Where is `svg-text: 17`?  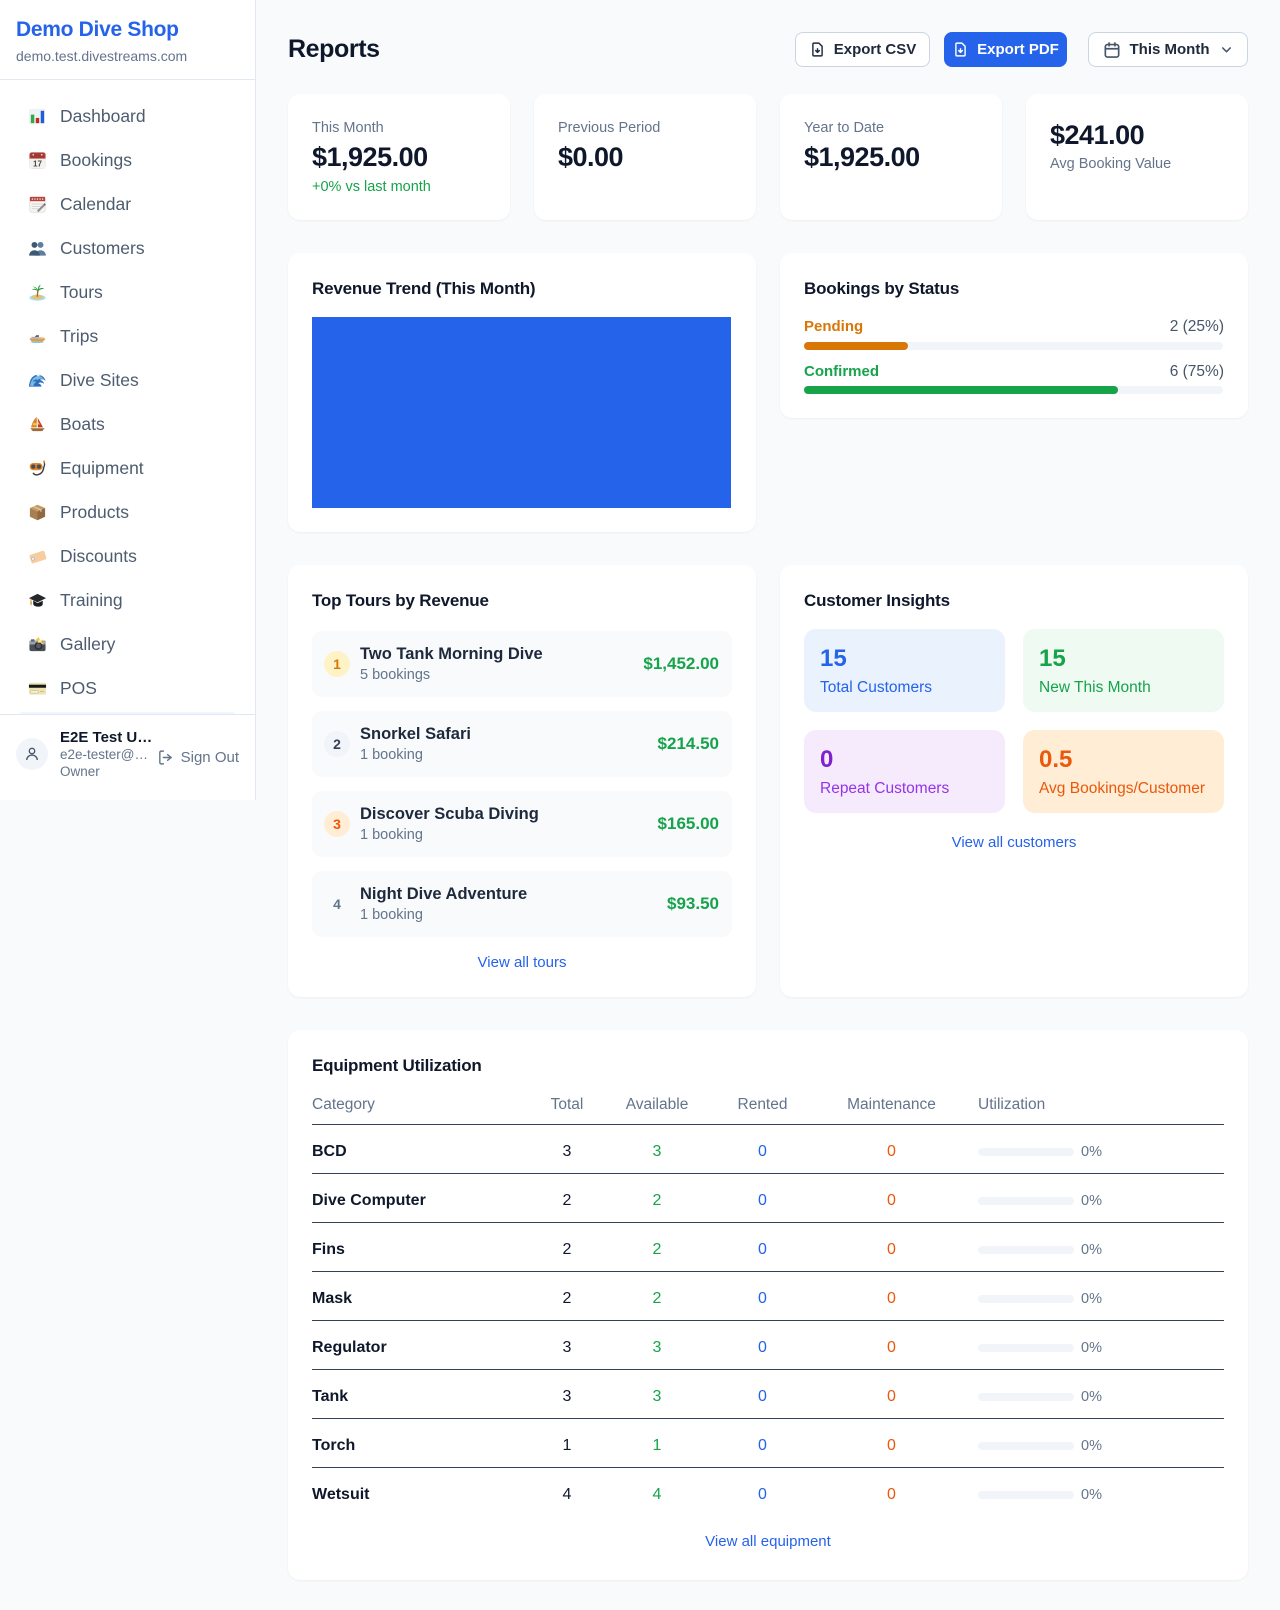
svg-text: 17 is located at coordinates (37, 163).